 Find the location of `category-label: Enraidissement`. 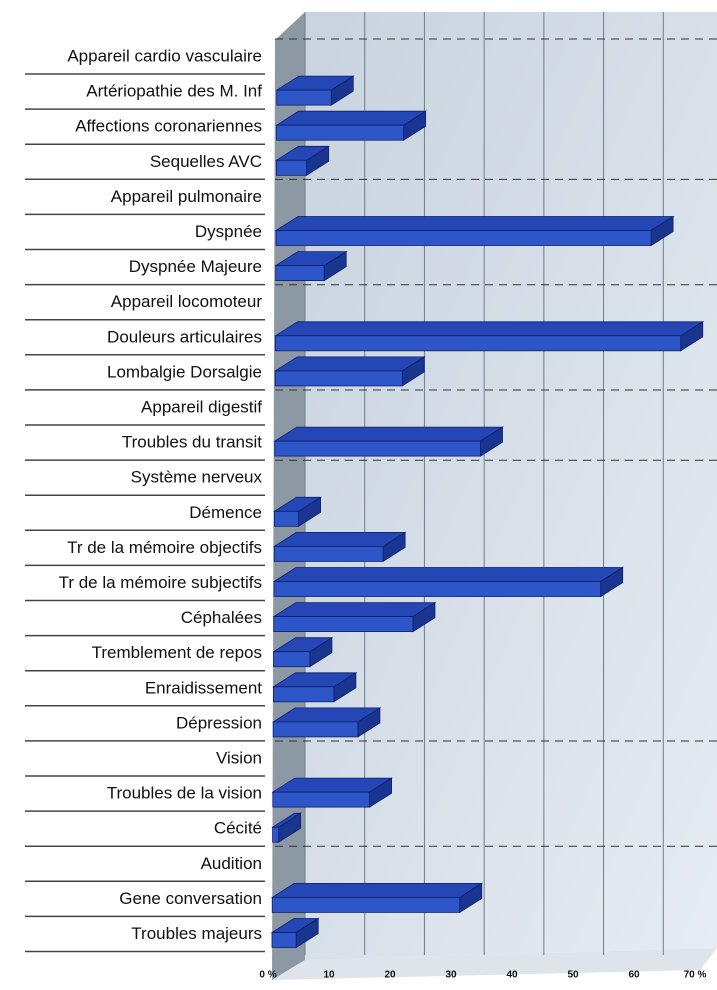

category-label: Enraidissement is located at coordinates (203, 687).